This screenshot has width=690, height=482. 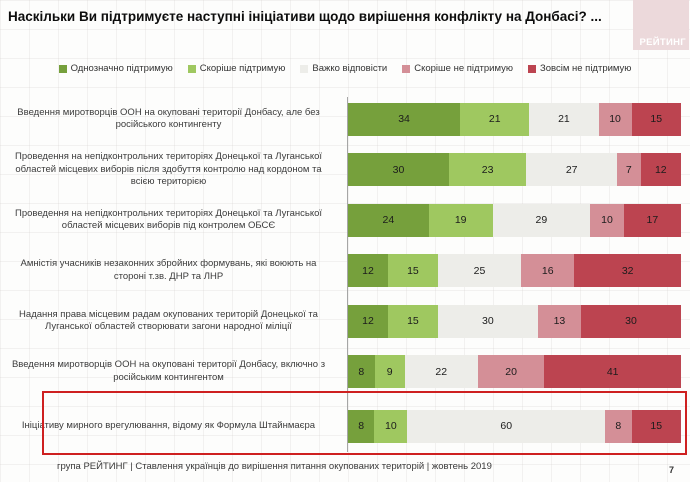 What do you see at coordinates (672, 470) in the screenshot?
I see `page-number: 7` at bounding box center [672, 470].